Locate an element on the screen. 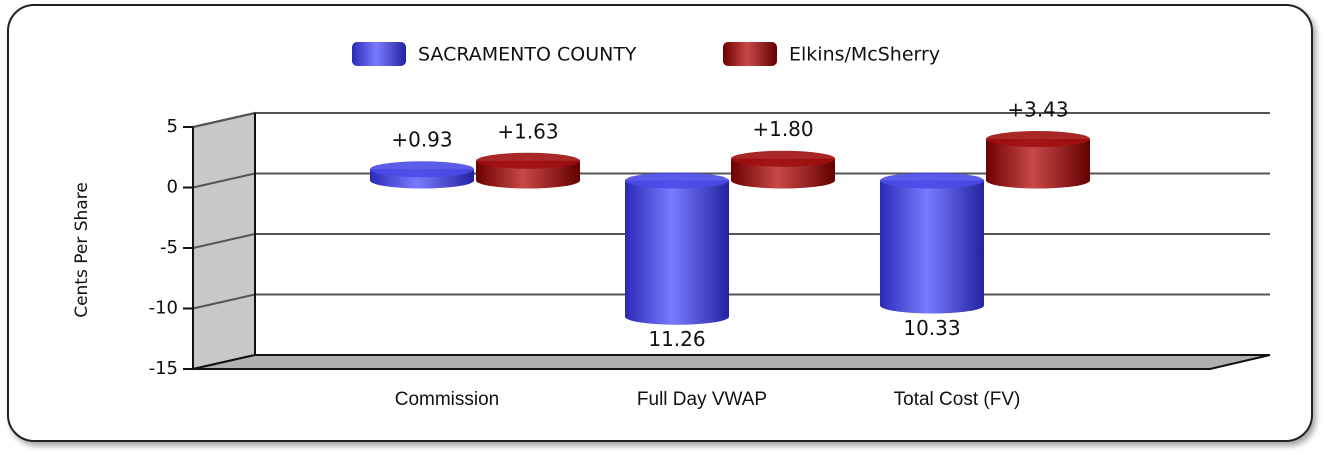  y-tick-label: 0 is located at coordinates (172, 187).